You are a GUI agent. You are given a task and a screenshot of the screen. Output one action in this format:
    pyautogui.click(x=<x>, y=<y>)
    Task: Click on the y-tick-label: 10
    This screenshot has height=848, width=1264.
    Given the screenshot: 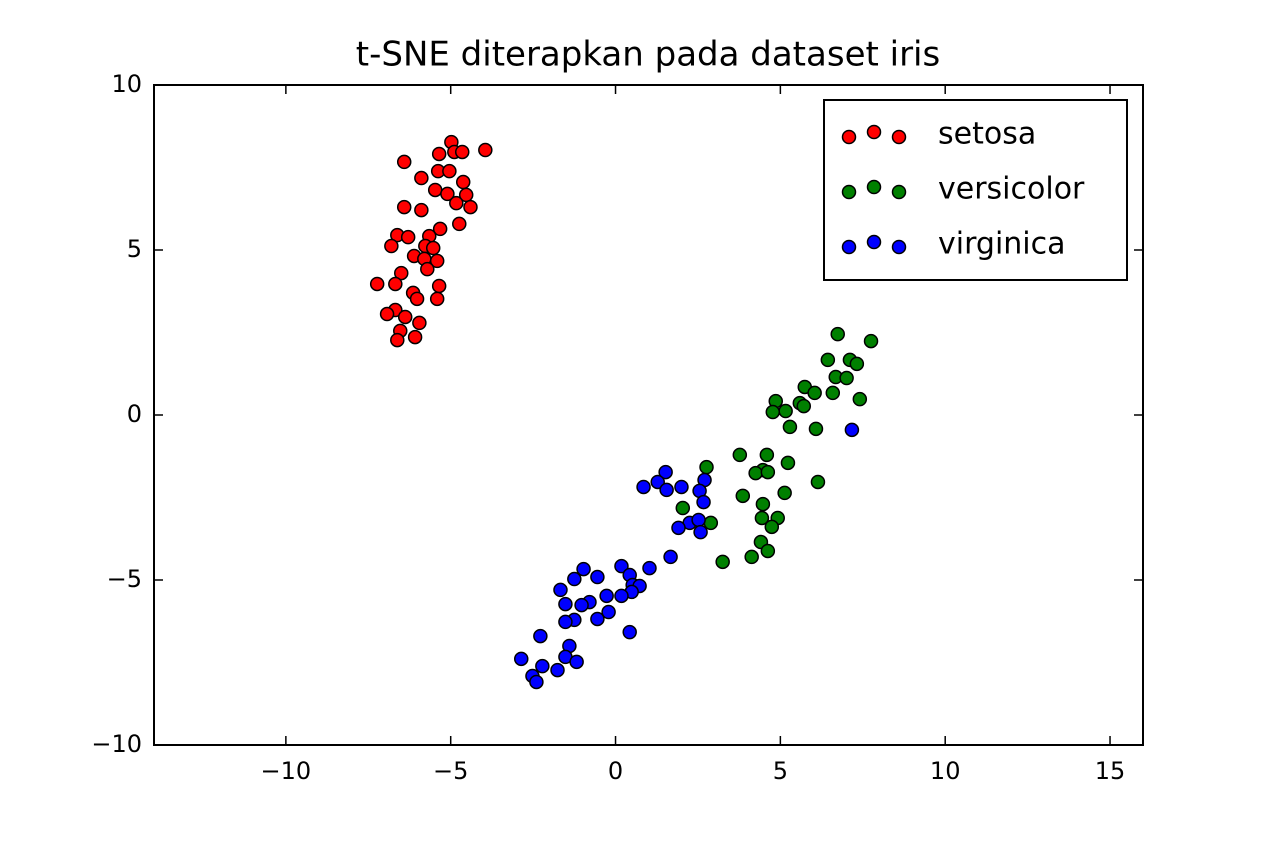 What is the action you would take?
    pyautogui.click(x=126, y=84)
    